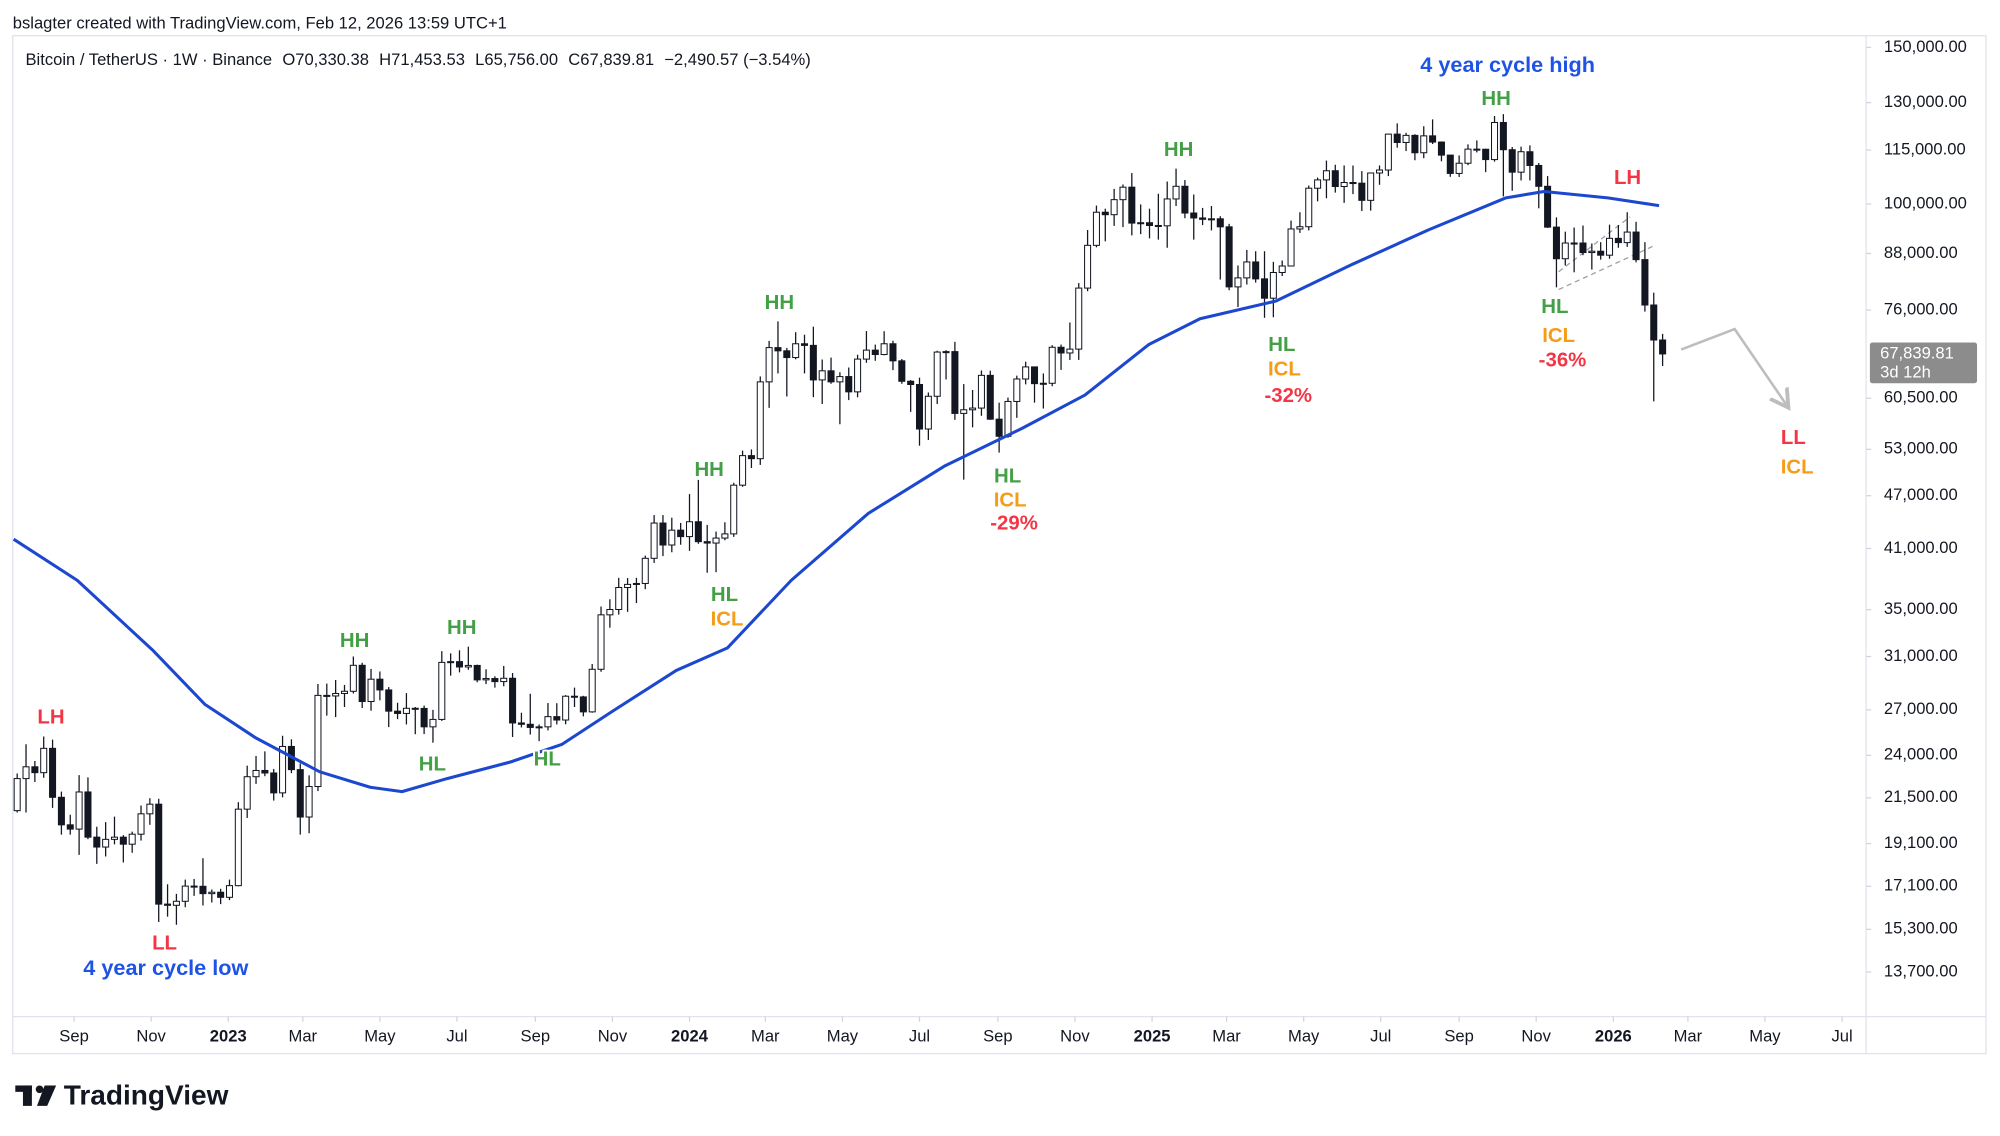 This screenshot has width=2000, height=1136. Describe the element at coordinates (1921, 308) in the screenshot. I see `y-tick-label: 76,000.00` at that location.